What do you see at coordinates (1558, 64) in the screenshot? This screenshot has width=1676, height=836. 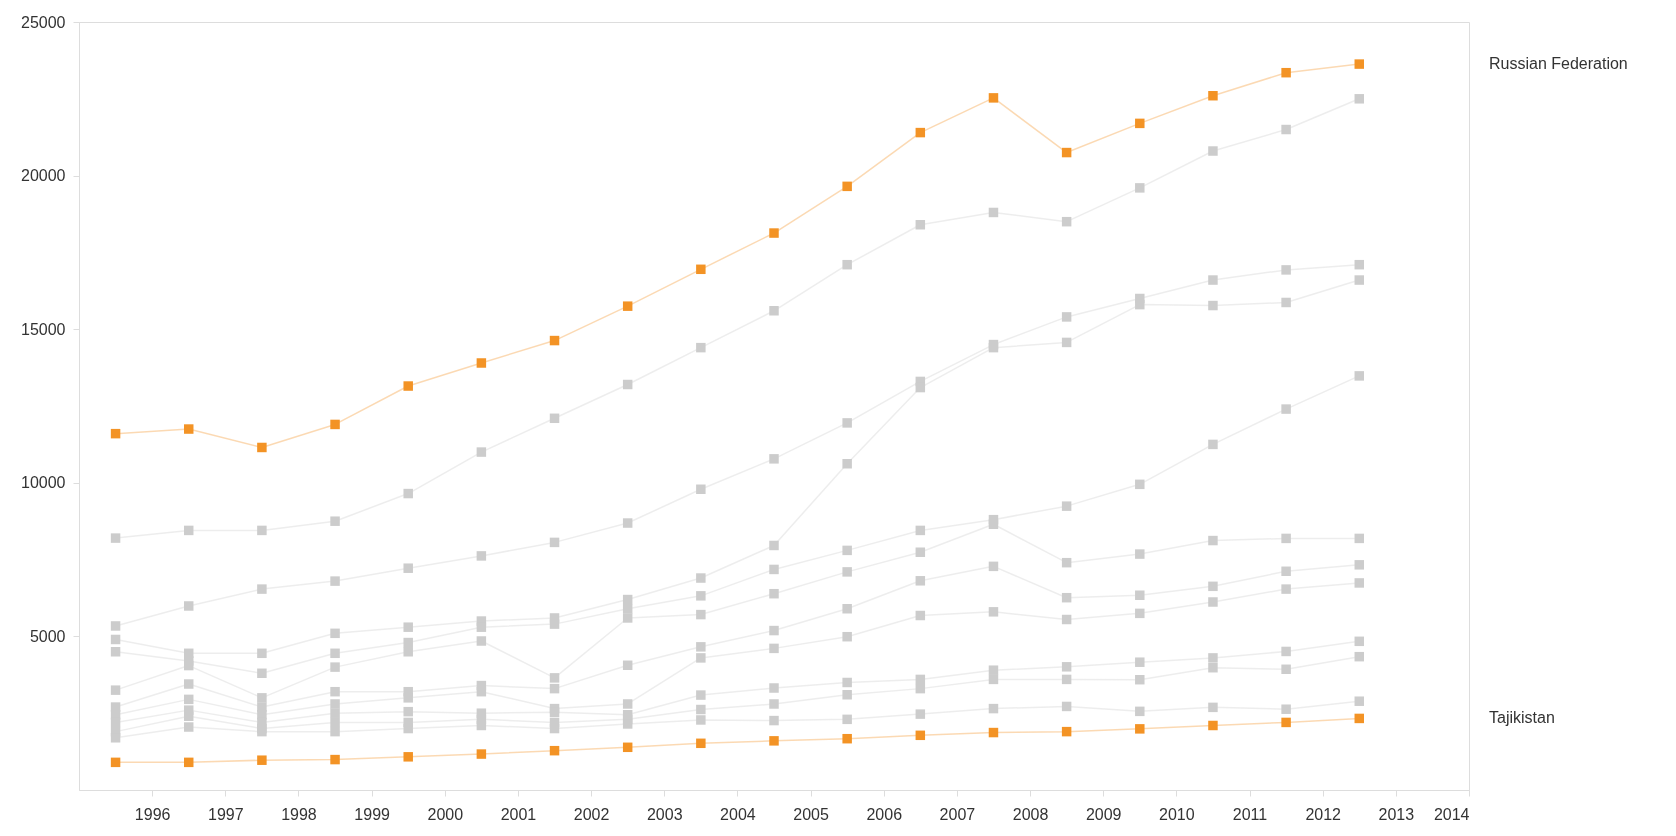 I see `text: Russian Federation` at bounding box center [1558, 64].